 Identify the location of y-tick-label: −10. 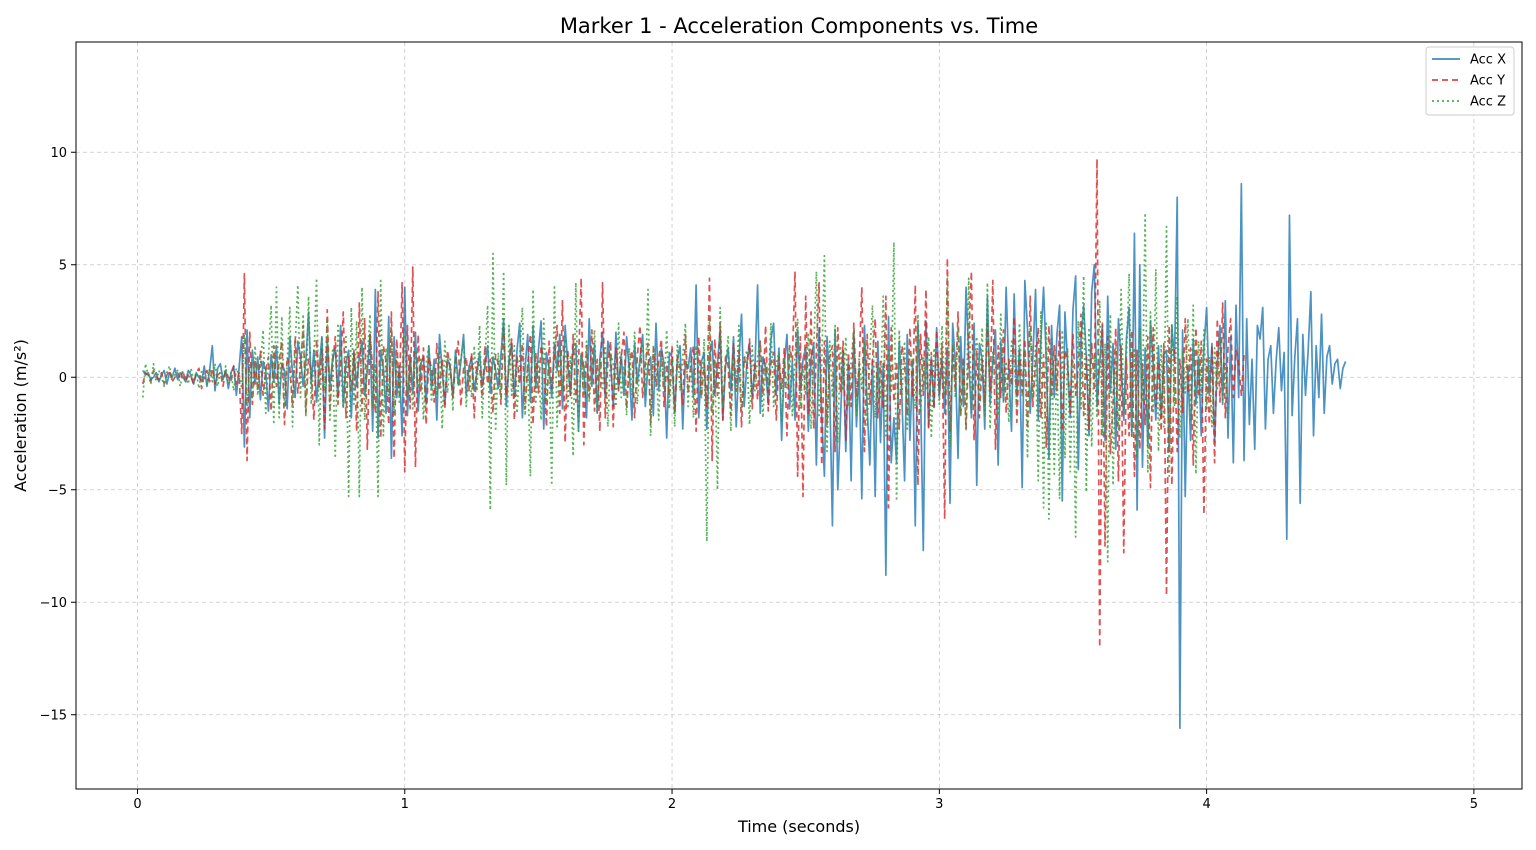
(53, 603).